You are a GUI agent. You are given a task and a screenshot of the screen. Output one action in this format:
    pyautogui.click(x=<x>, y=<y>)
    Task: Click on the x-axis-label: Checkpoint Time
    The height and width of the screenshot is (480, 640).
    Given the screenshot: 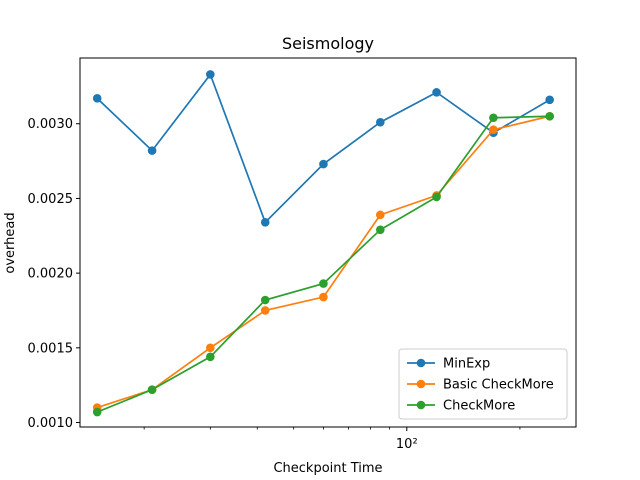 What is the action you would take?
    pyautogui.click(x=327, y=468)
    